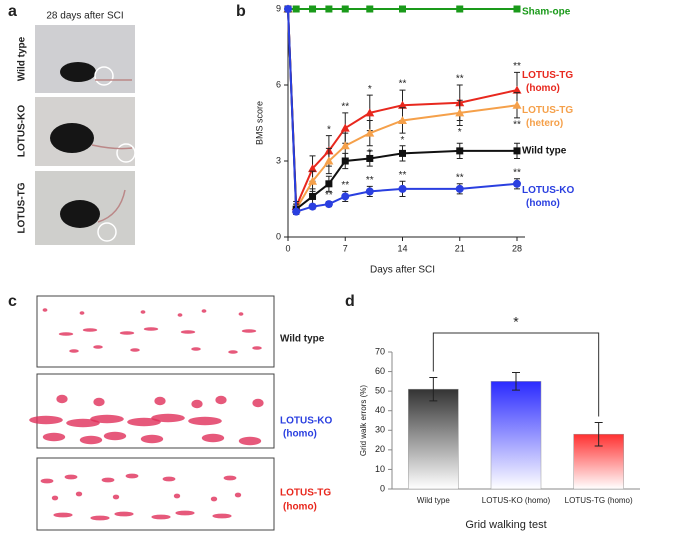  I want to click on y-tick-label: 50, so click(380, 391).